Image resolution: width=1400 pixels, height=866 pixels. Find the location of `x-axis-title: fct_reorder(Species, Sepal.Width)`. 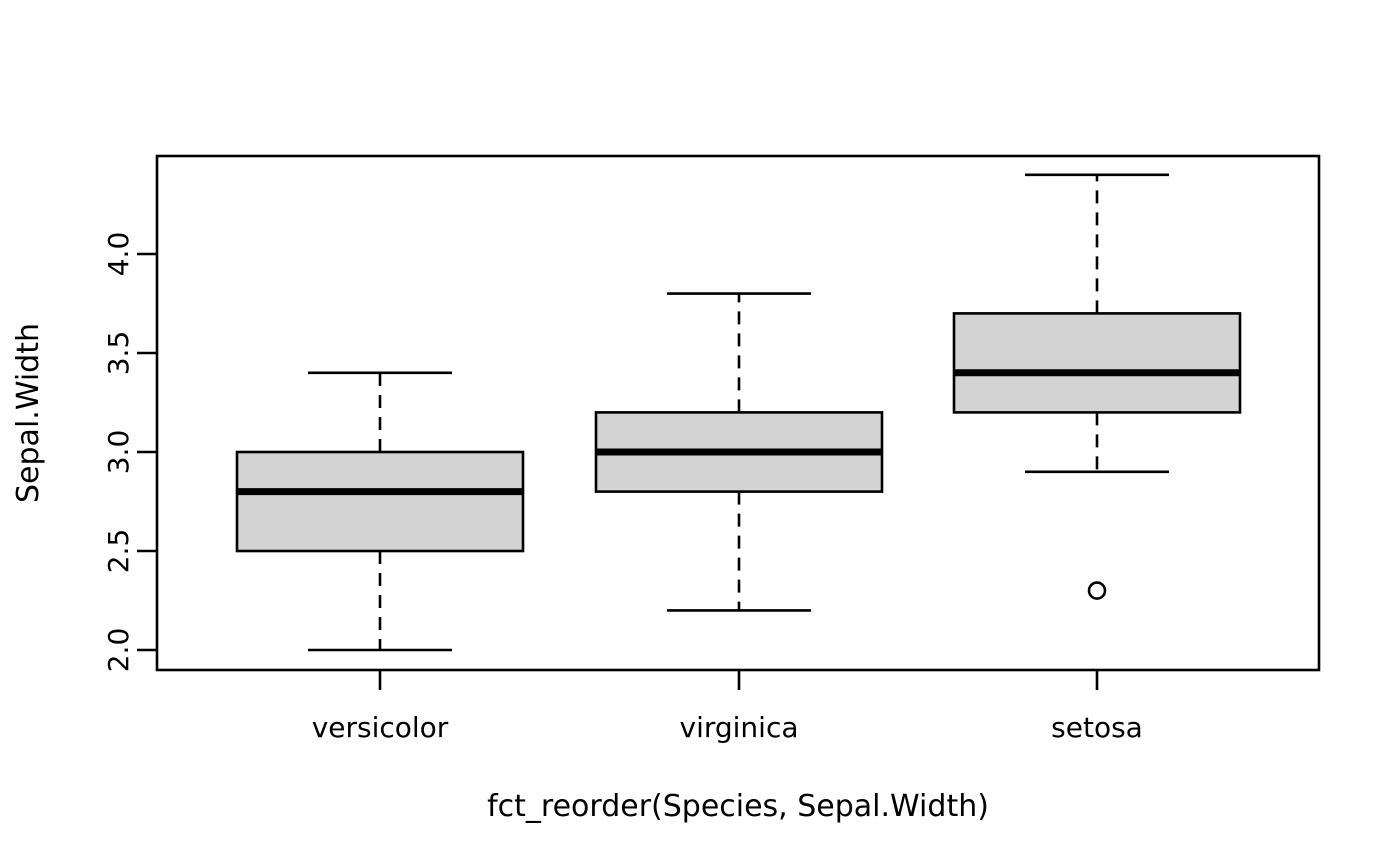

x-axis-title: fct_reorder(Species, Sepal.Width) is located at coordinates (738, 806).